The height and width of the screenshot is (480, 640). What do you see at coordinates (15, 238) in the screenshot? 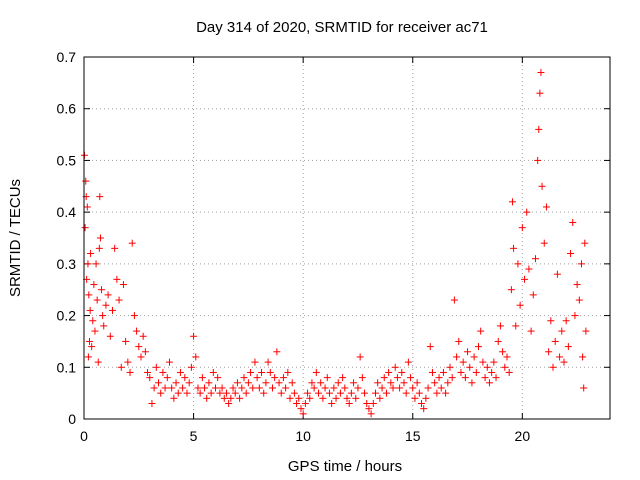
I see `y-axis-label: SRMTID / TECUs` at bounding box center [15, 238].